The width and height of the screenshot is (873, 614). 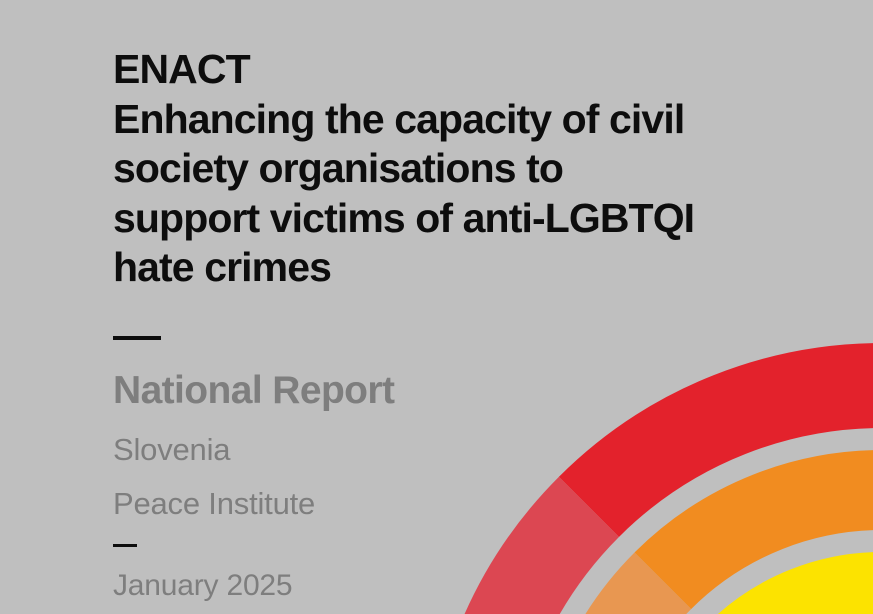 I want to click on organisation-label: Peace Institute, so click(x=214, y=503).